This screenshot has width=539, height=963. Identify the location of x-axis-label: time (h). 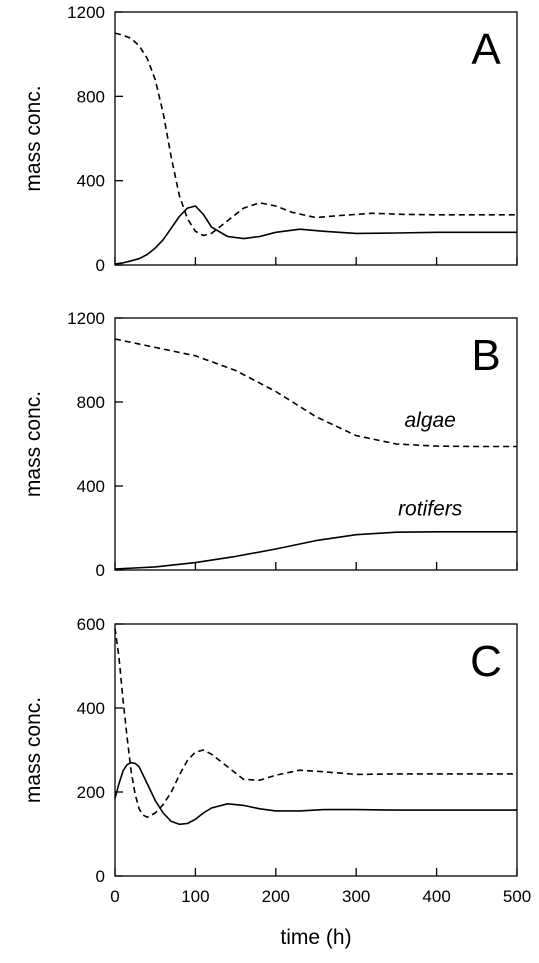
(315, 937).